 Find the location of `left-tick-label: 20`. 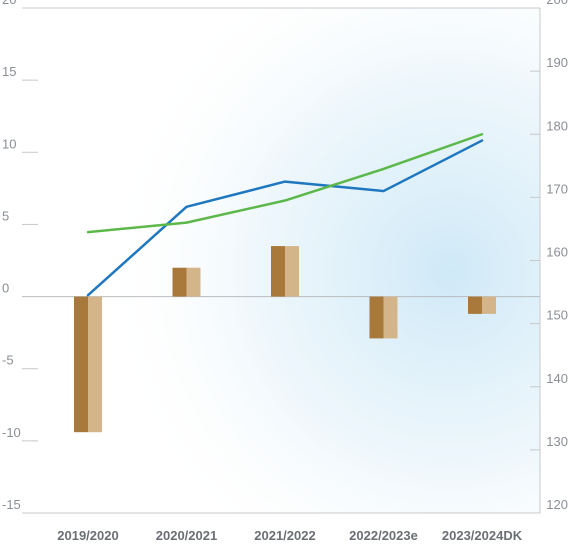

left-tick-label: 20 is located at coordinates (9, 3).